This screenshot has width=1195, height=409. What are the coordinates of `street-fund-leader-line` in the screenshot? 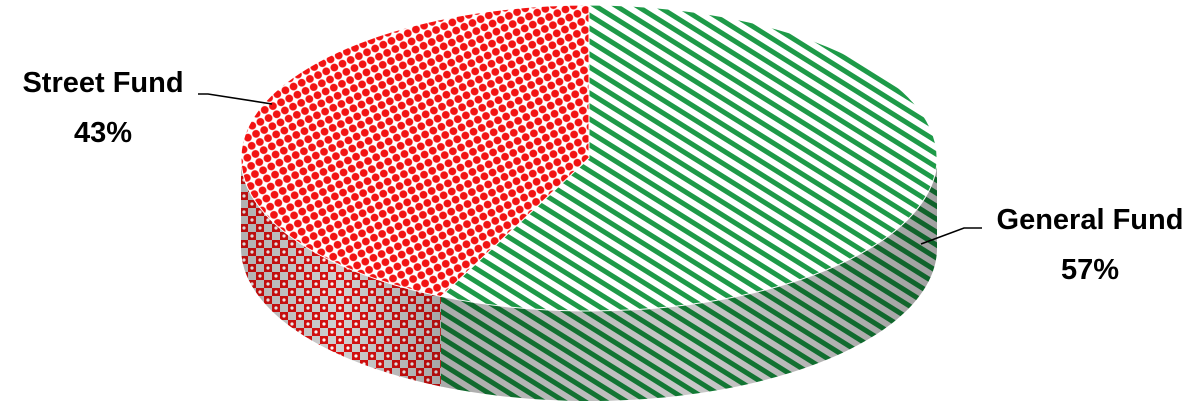 It's located at (235, 99).